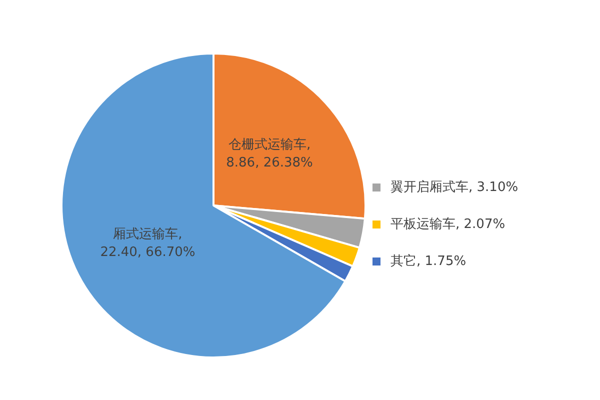  What do you see at coordinates (148, 243) in the screenshot?
I see `slice-label: 厢式运输车, 22.40, 66.70%` at bounding box center [148, 243].